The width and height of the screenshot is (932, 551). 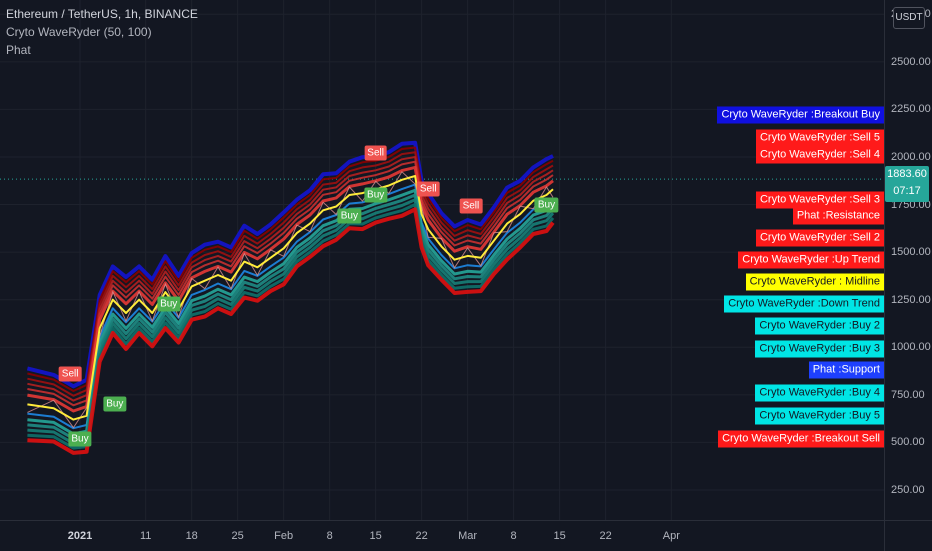 I want to click on time-tick-label: 11, so click(x=145, y=536).